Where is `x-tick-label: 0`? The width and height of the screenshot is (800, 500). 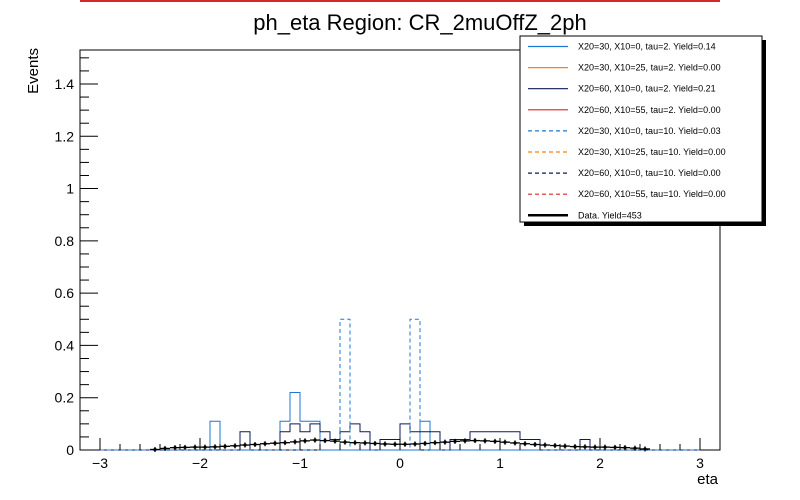
x-tick-label: 0 is located at coordinates (400, 463).